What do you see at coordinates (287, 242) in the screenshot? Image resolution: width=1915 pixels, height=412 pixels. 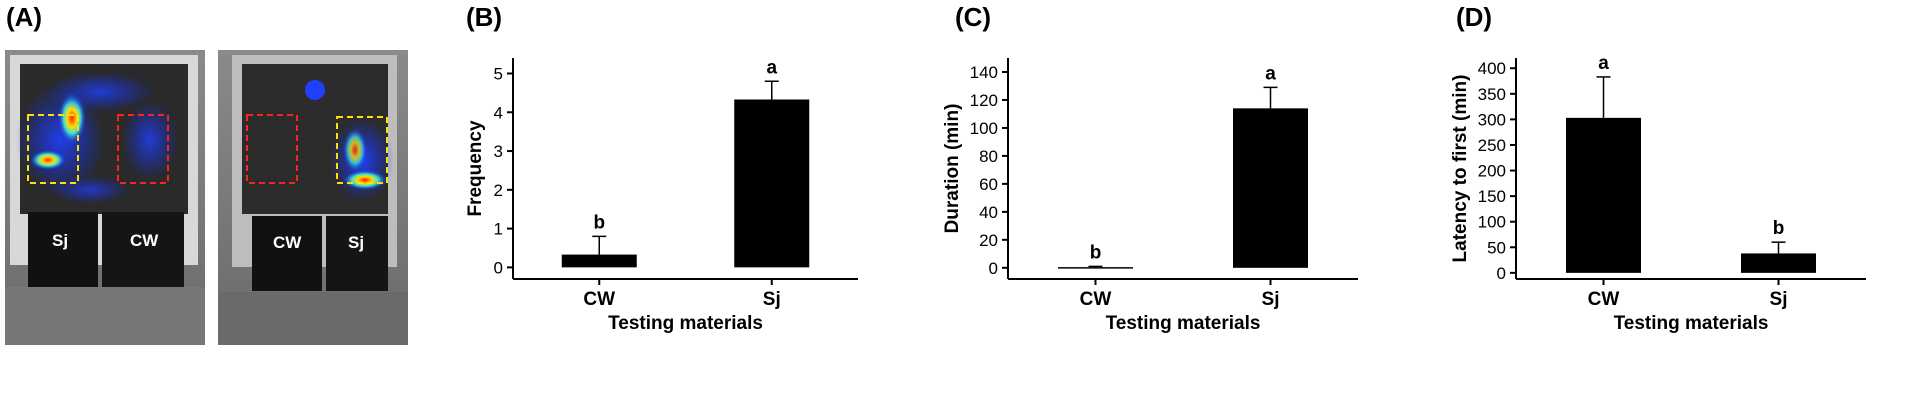 I see `photo-right-label-cw: CW` at bounding box center [287, 242].